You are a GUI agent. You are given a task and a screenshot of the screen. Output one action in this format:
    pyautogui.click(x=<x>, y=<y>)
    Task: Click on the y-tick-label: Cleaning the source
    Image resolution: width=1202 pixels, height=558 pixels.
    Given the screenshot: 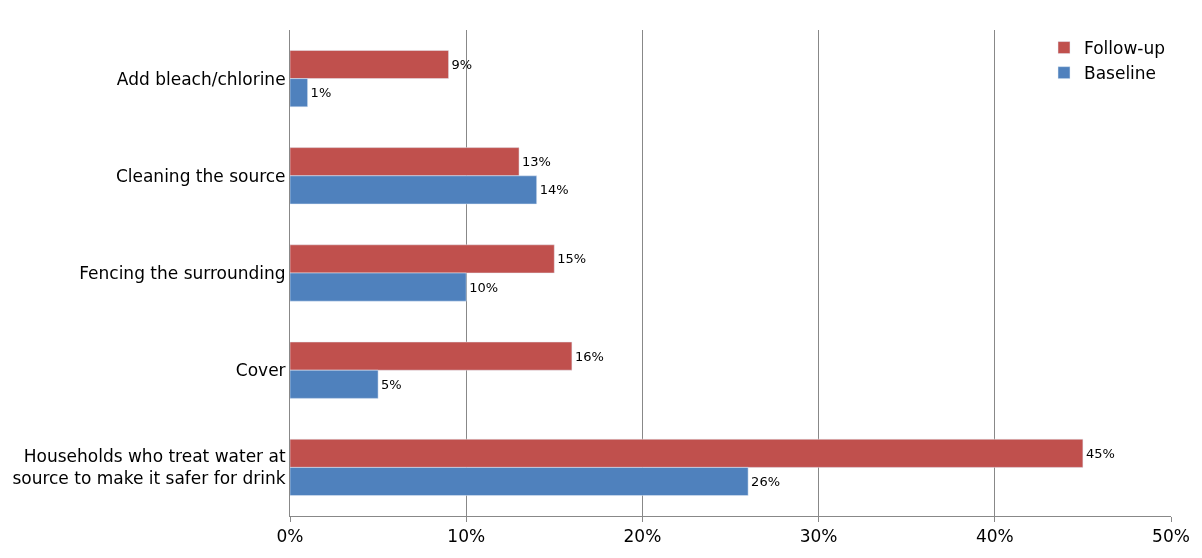 What is the action you would take?
    pyautogui.click(x=200, y=175)
    